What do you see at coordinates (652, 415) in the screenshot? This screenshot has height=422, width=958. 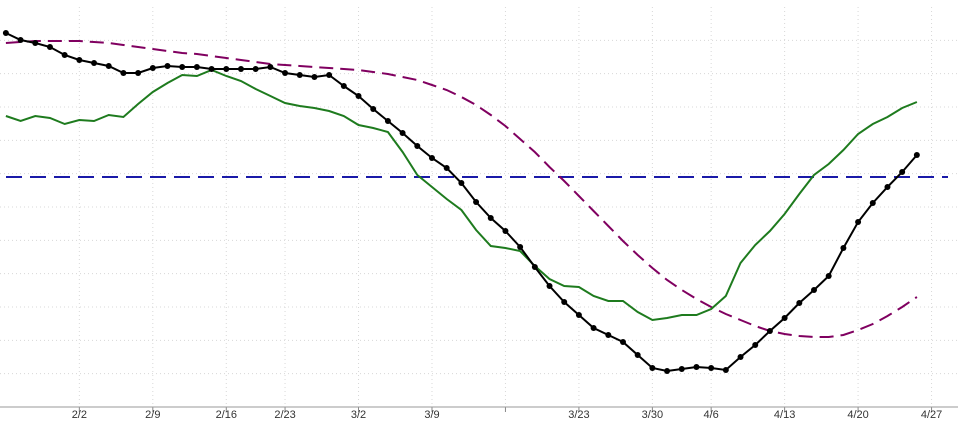 I see `x-tick-label: 3/30` at bounding box center [652, 415].